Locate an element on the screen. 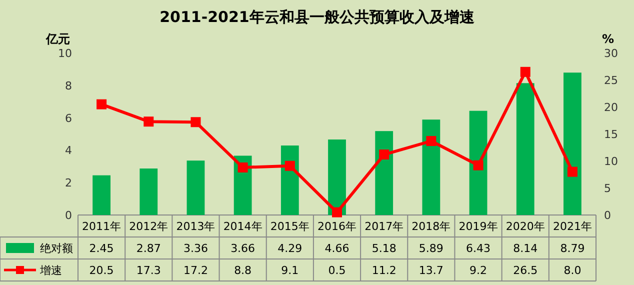 This screenshot has width=634, height=285. data-label: 0.5 is located at coordinates (337, 270).